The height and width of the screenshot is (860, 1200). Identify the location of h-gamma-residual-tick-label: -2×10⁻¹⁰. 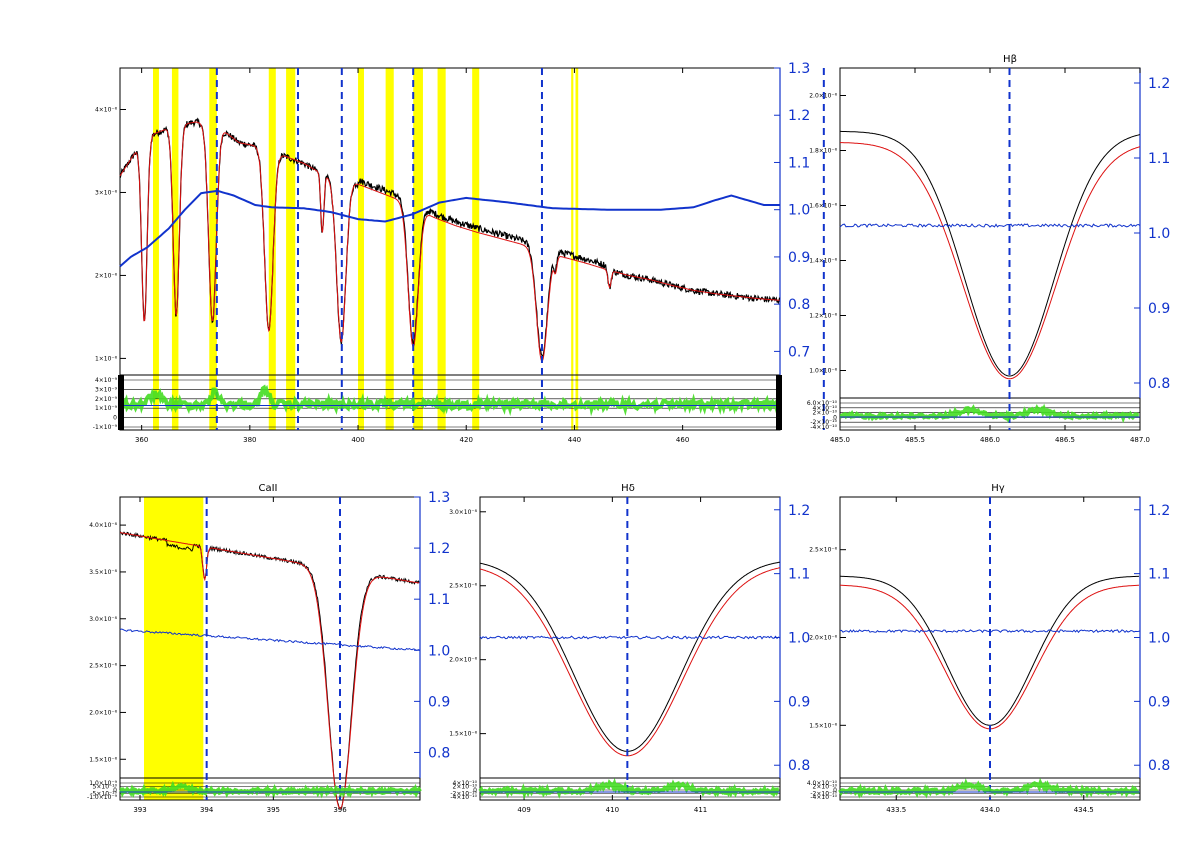
(823, 794).